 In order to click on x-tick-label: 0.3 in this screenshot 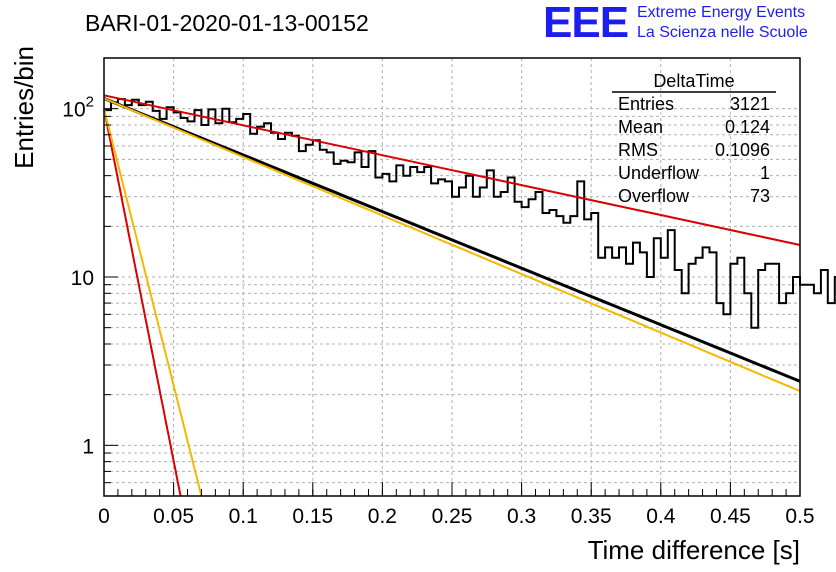, I will do `click(521, 516)`.